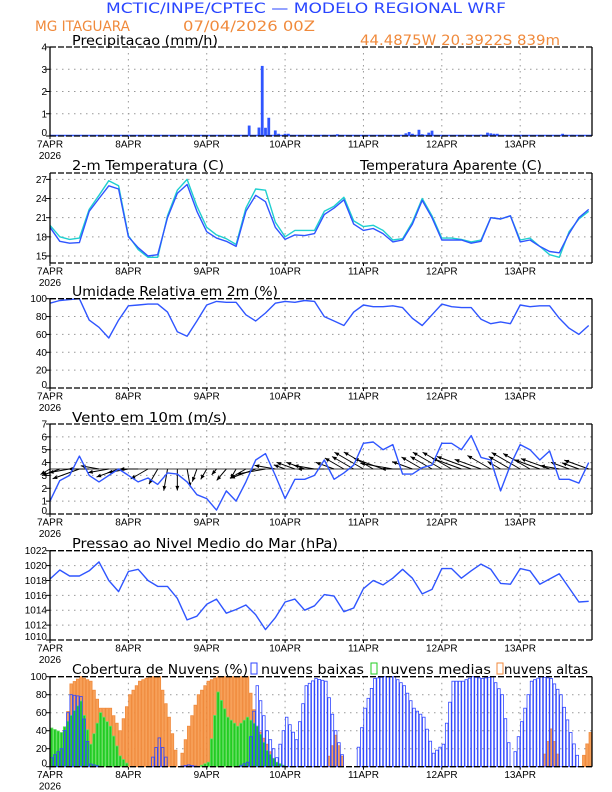  What do you see at coordinates (306, 9) in the screenshot?
I see `main-title: MCTIC/INPE/CPTEC — MODELO REGIONAL WRF` at bounding box center [306, 9].